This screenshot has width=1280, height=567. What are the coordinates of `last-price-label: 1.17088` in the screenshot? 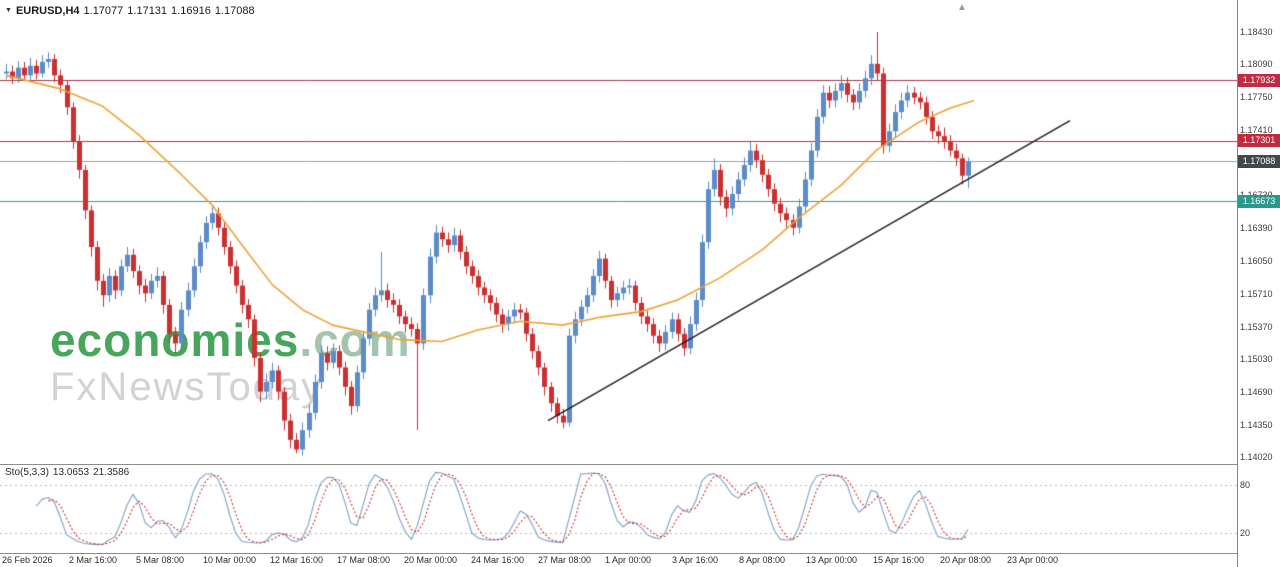 It's located at (1259, 161).